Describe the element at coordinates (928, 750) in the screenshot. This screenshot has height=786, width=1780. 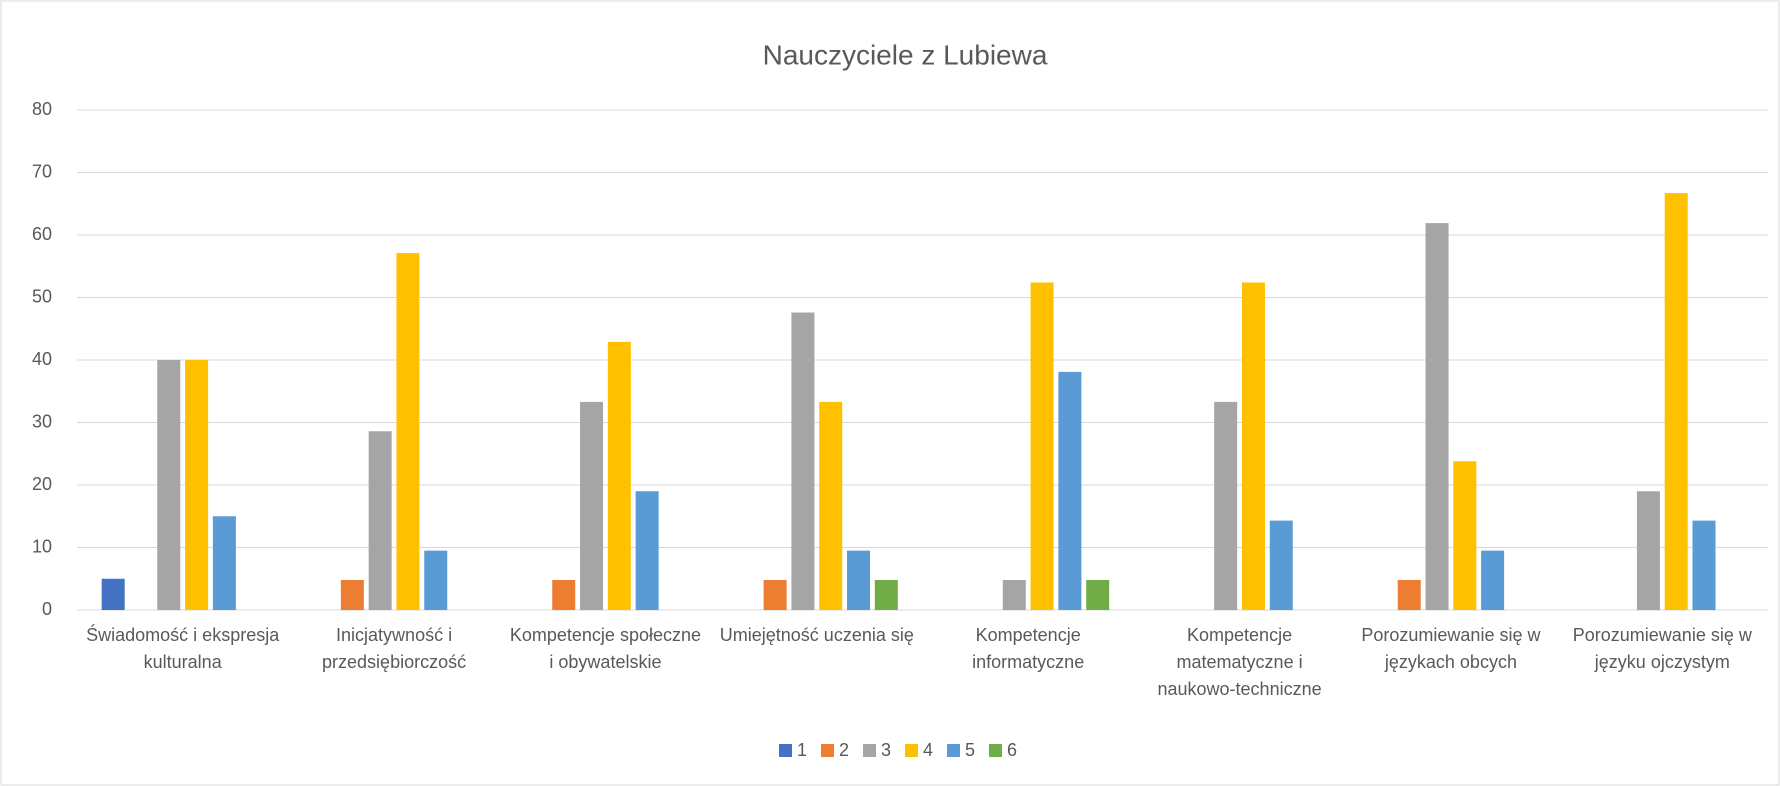
I see `legend-label: 4` at that location.